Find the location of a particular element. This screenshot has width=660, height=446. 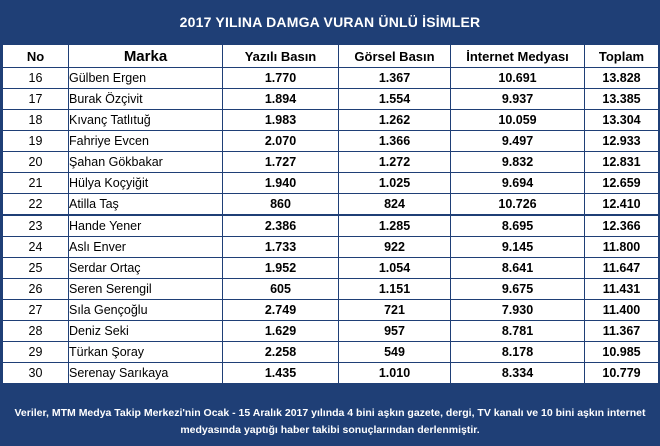

row-gorsel-basin: 1.367 is located at coordinates (394, 78).